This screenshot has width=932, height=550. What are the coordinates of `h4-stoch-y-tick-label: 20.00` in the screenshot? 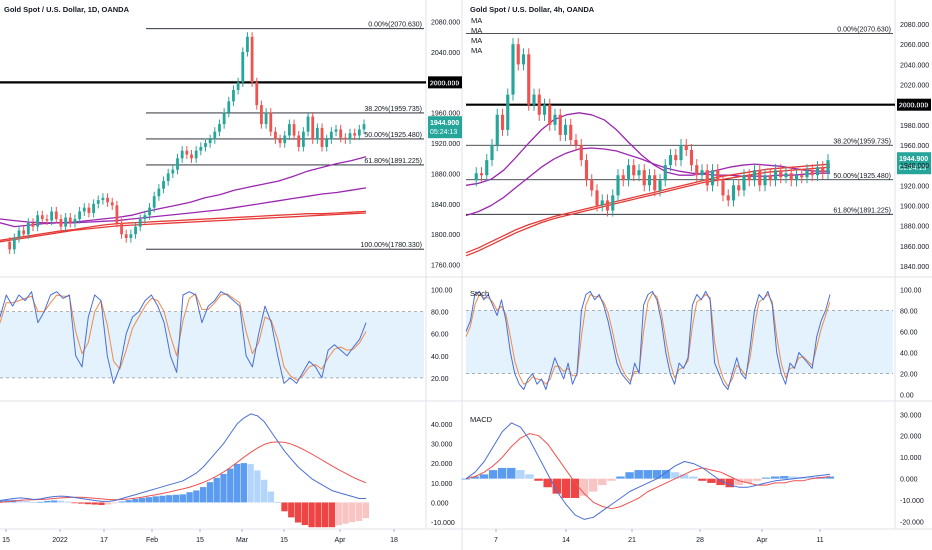 It's located at (909, 375).